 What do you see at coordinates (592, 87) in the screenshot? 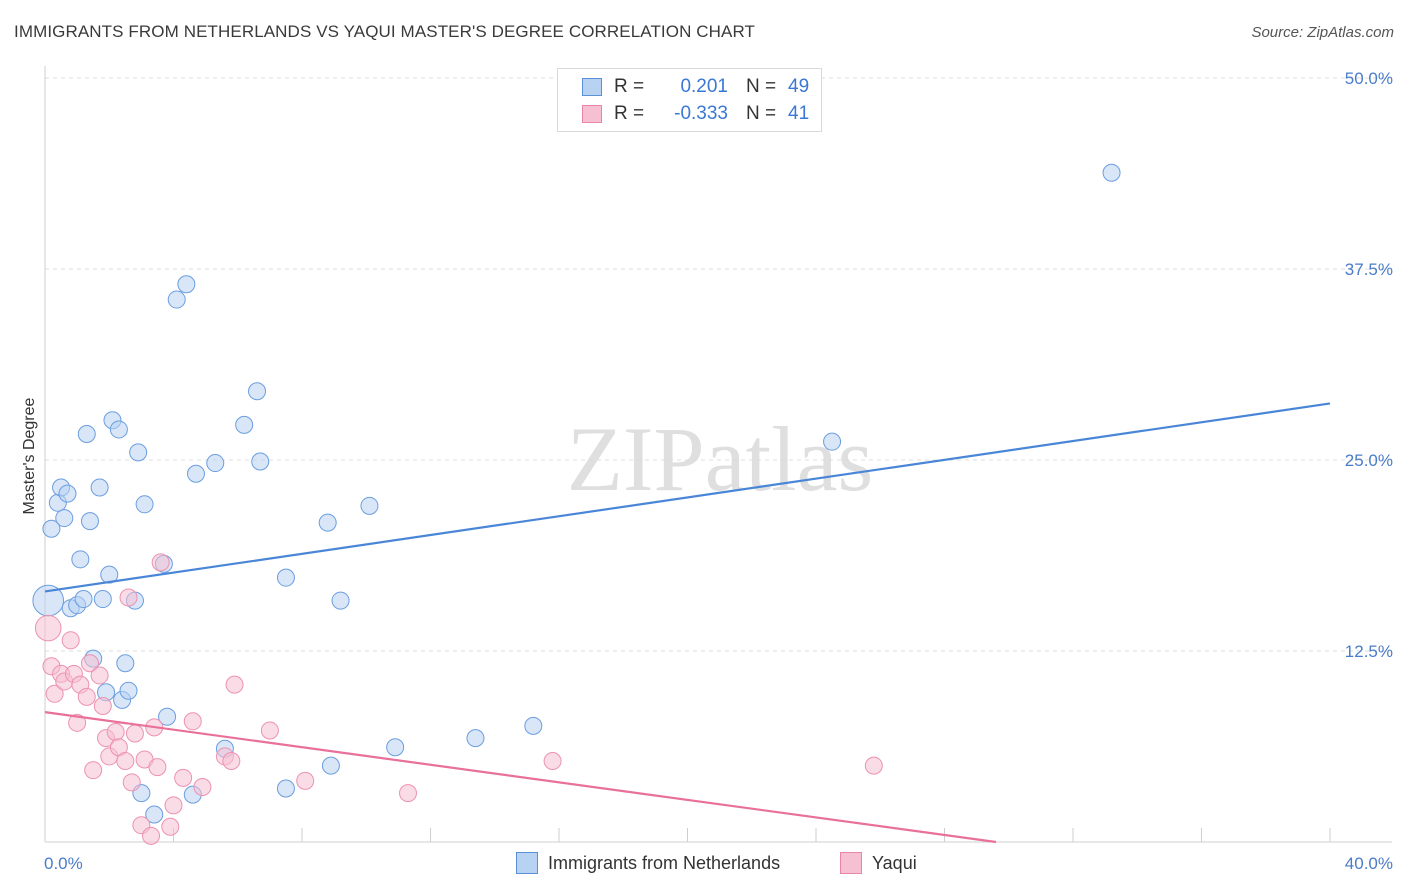
I see `legend-swatch-blue` at bounding box center [592, 87].